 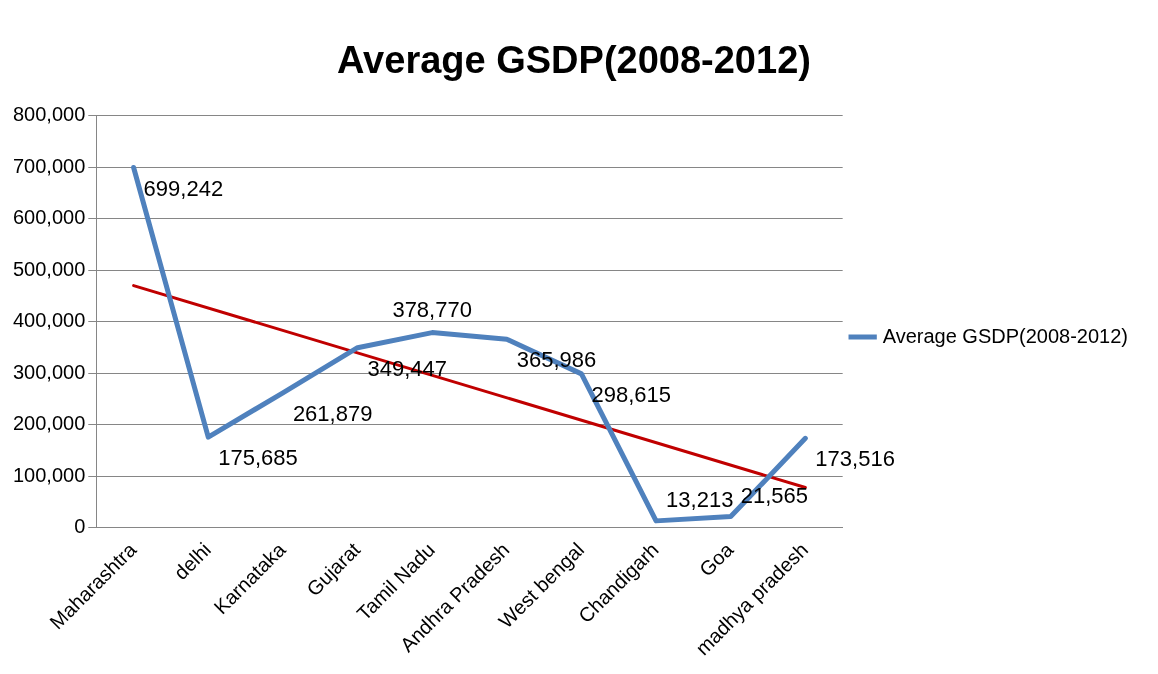 What do you see at coordinates (49, 474) in the screenshot?
I see `y-tick-label: 100,000` at bounding box center [49, 474].